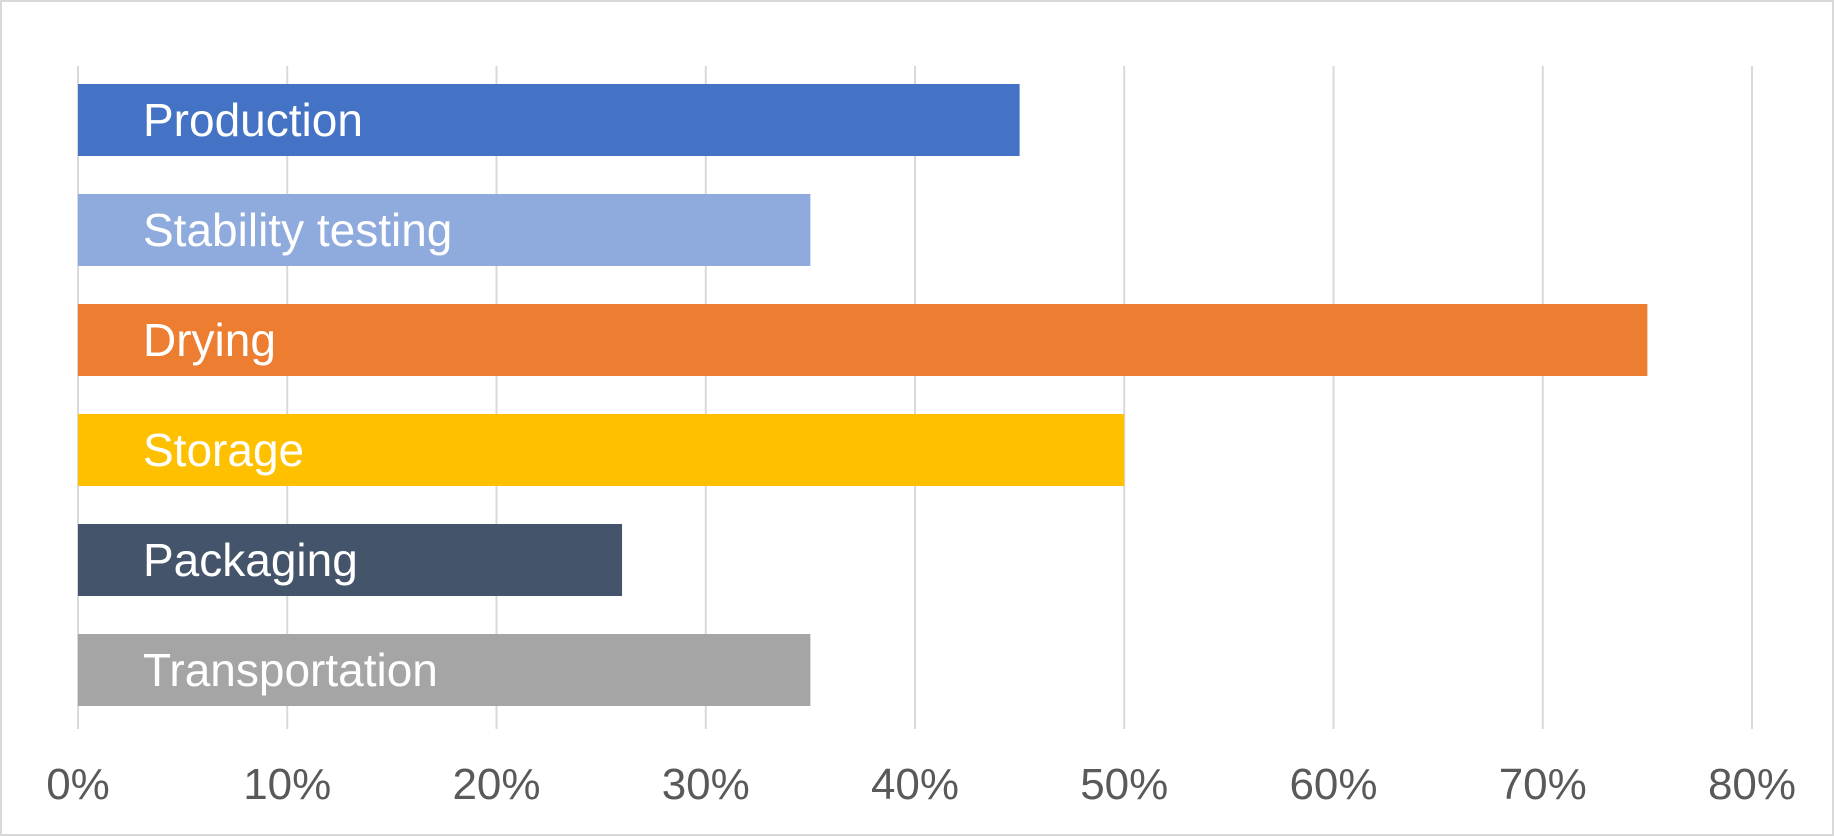 The width and height of the screenshot is (1834, 836). Describe the element at coordinates (601, 450) in the screenshot. I see `bar-storage` at that location.